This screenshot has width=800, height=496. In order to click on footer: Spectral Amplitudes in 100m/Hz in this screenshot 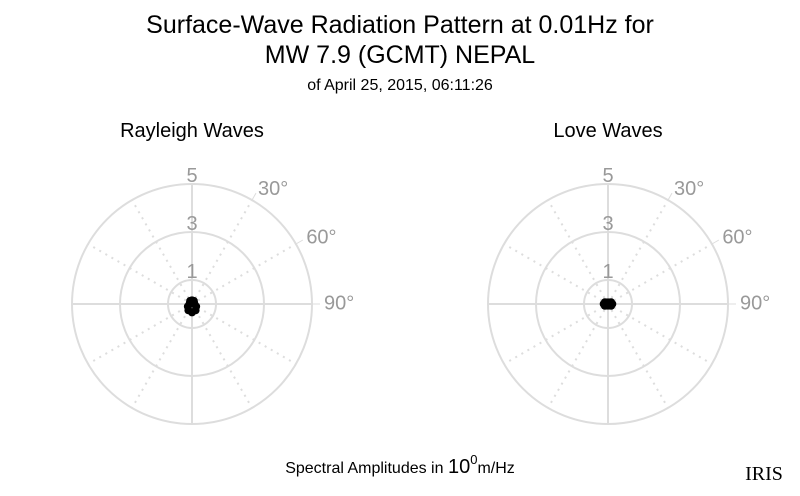, I will do `click(400, 465)`.